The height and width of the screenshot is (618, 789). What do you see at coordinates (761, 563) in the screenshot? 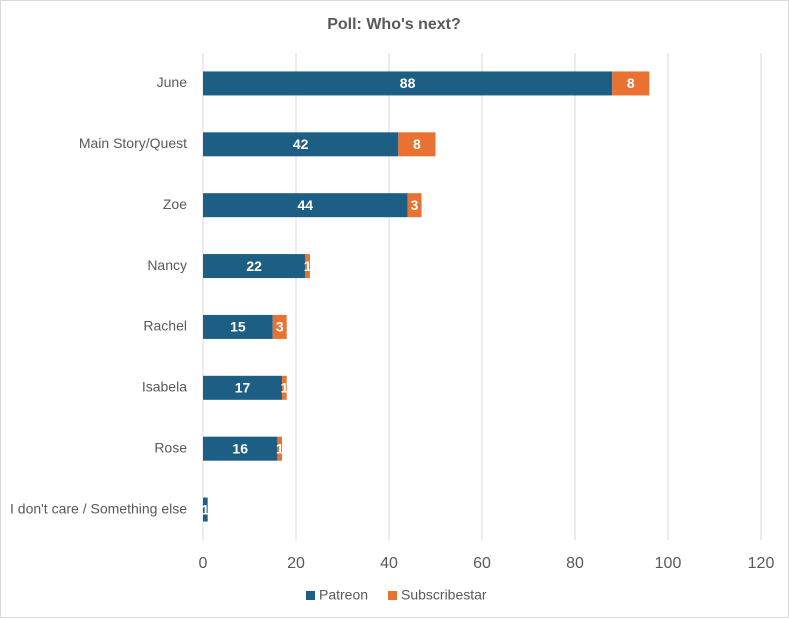
I see `x-tick-label: 120` at bounding box center [761, 563].